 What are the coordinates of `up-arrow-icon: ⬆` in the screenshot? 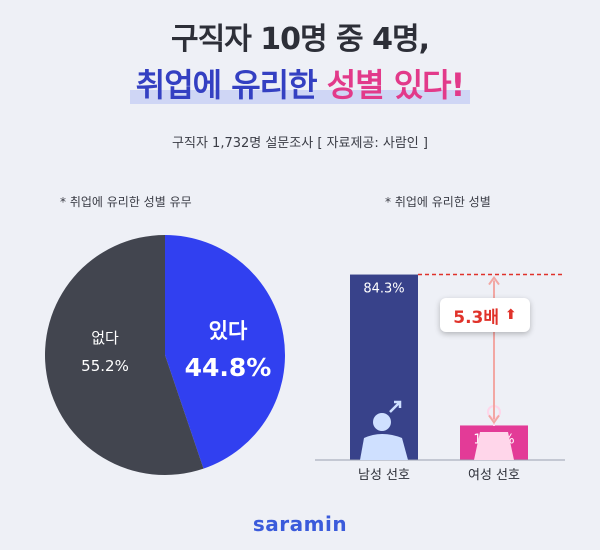 It's located at (511, 315).